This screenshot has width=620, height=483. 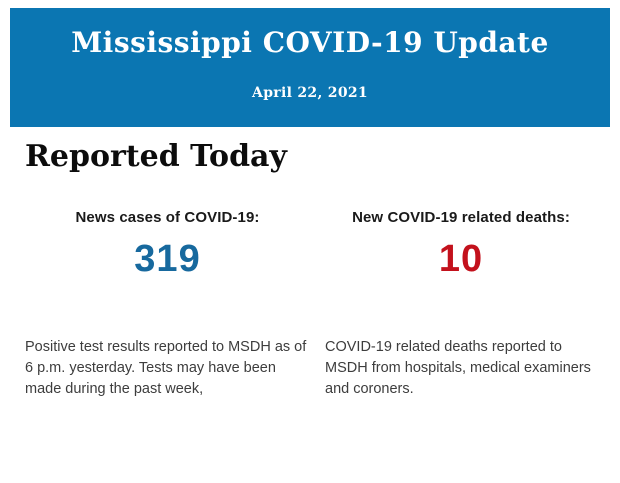 I want to click on newsletter-date: April 22, 2021, so click(x=310, y=93).